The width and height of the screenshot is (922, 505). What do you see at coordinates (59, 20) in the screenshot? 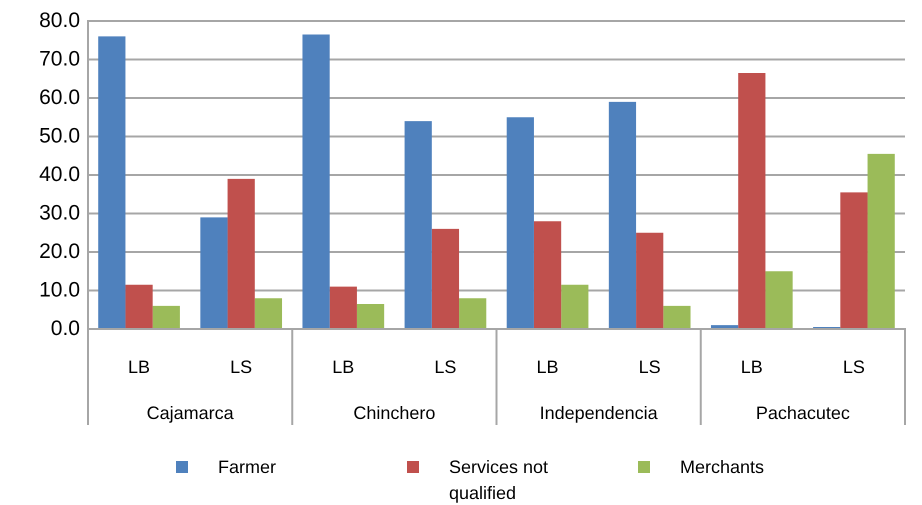
I see `y-tick-label: 80.0` at bounding box center [59, 20].